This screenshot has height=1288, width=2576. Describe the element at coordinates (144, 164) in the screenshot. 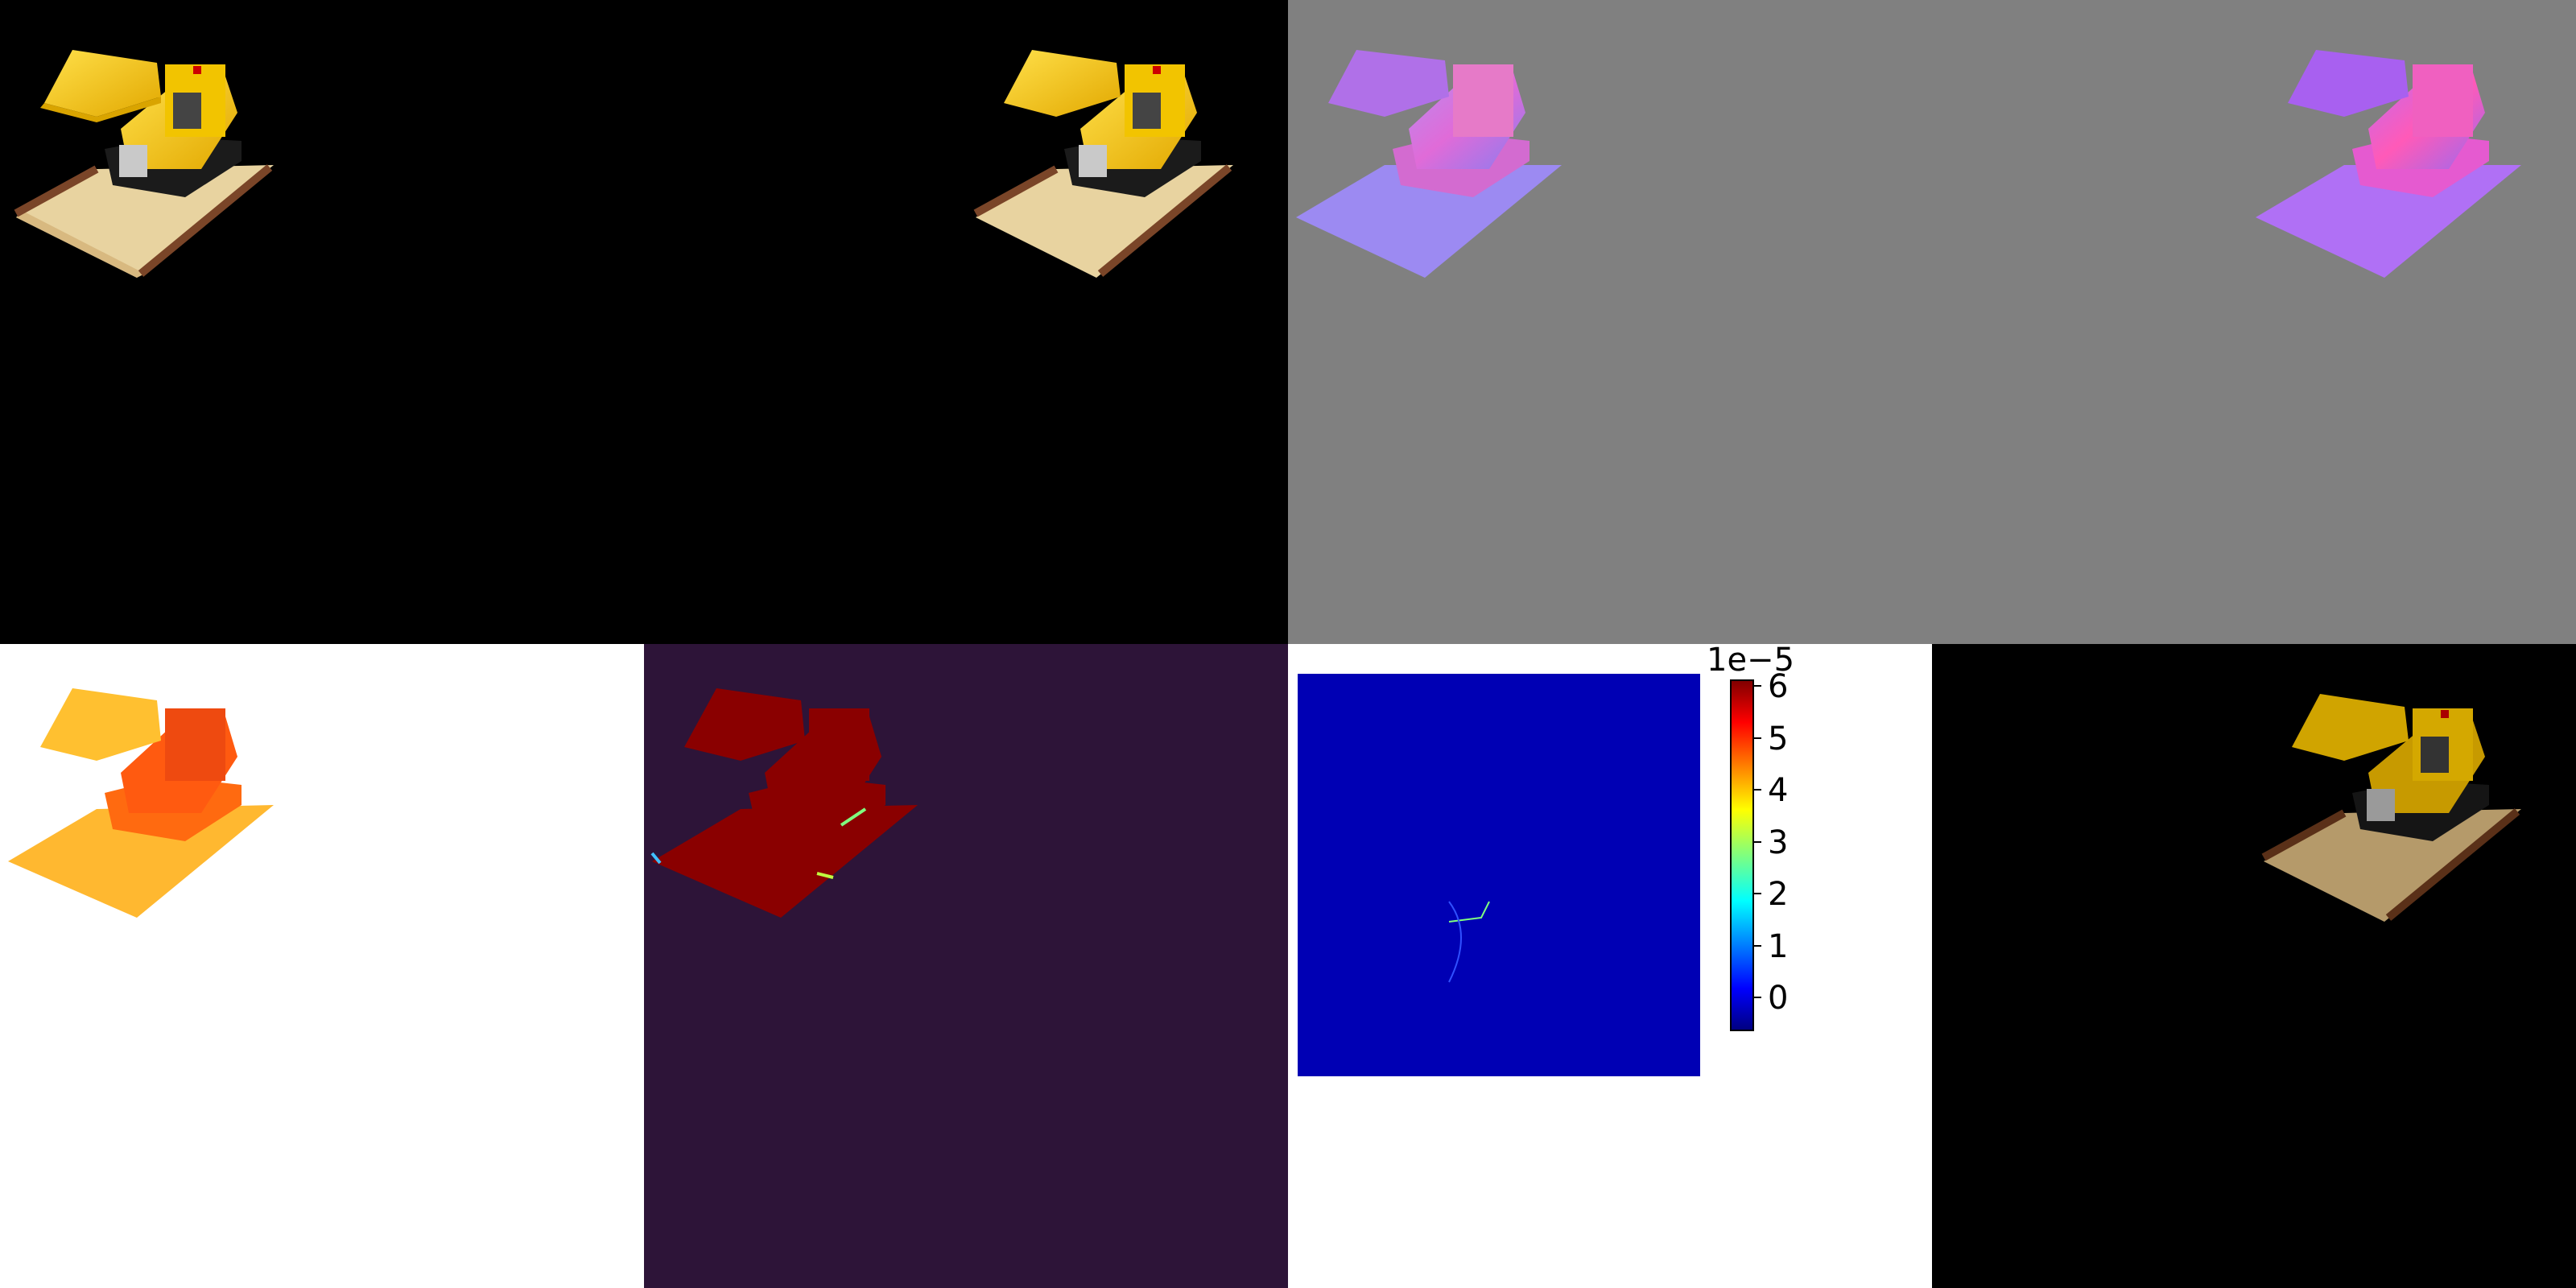

I see `bulldozer-rgb-image` at that location.